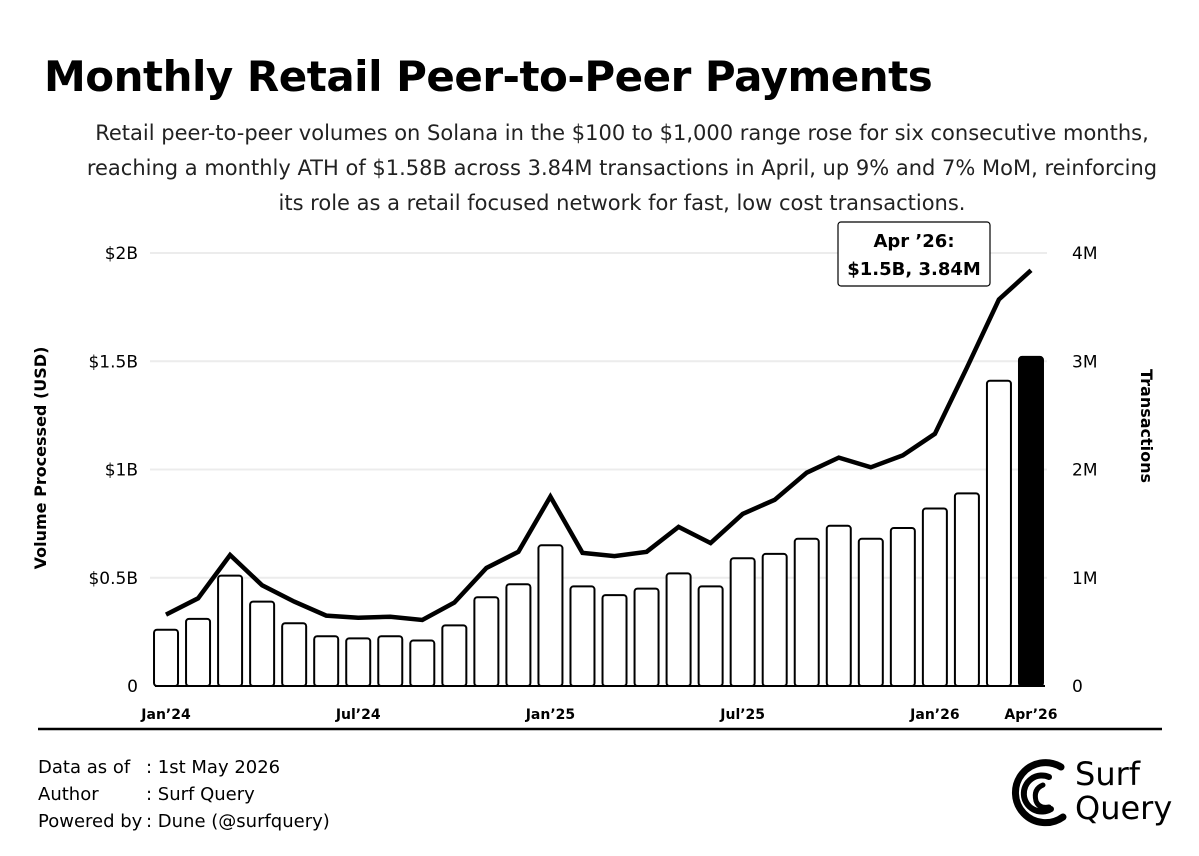 Image resolution: width=1199 pixels, height=856 pixels. What do you see at coordinates (1108, 774) in the screenshot?
I see `logo-line1: Surf` at bounding box center [1108, 774].